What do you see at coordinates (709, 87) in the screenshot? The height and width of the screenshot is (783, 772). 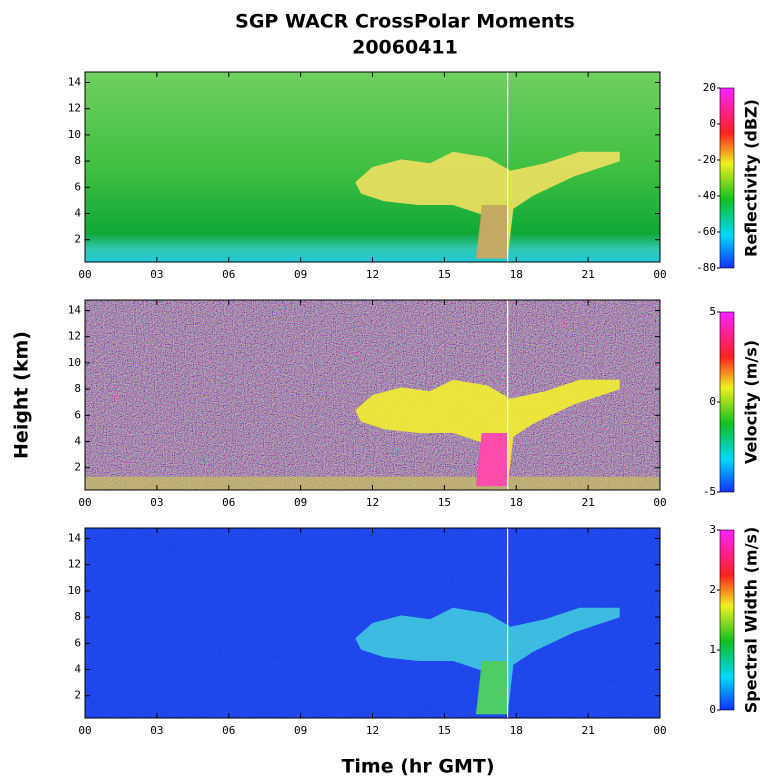 I see `colorbar-tick-label: 20` at bounding box center [709, 87].